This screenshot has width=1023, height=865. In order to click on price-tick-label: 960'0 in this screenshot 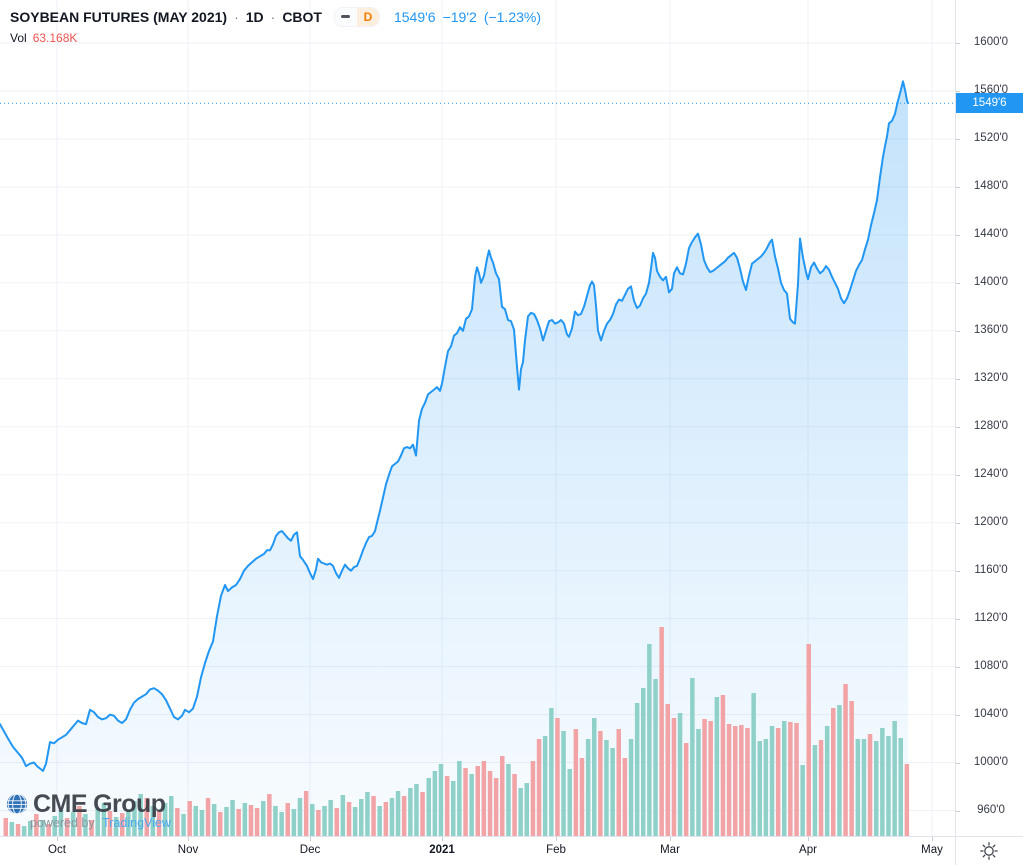, I will do `click(991, 809)`.